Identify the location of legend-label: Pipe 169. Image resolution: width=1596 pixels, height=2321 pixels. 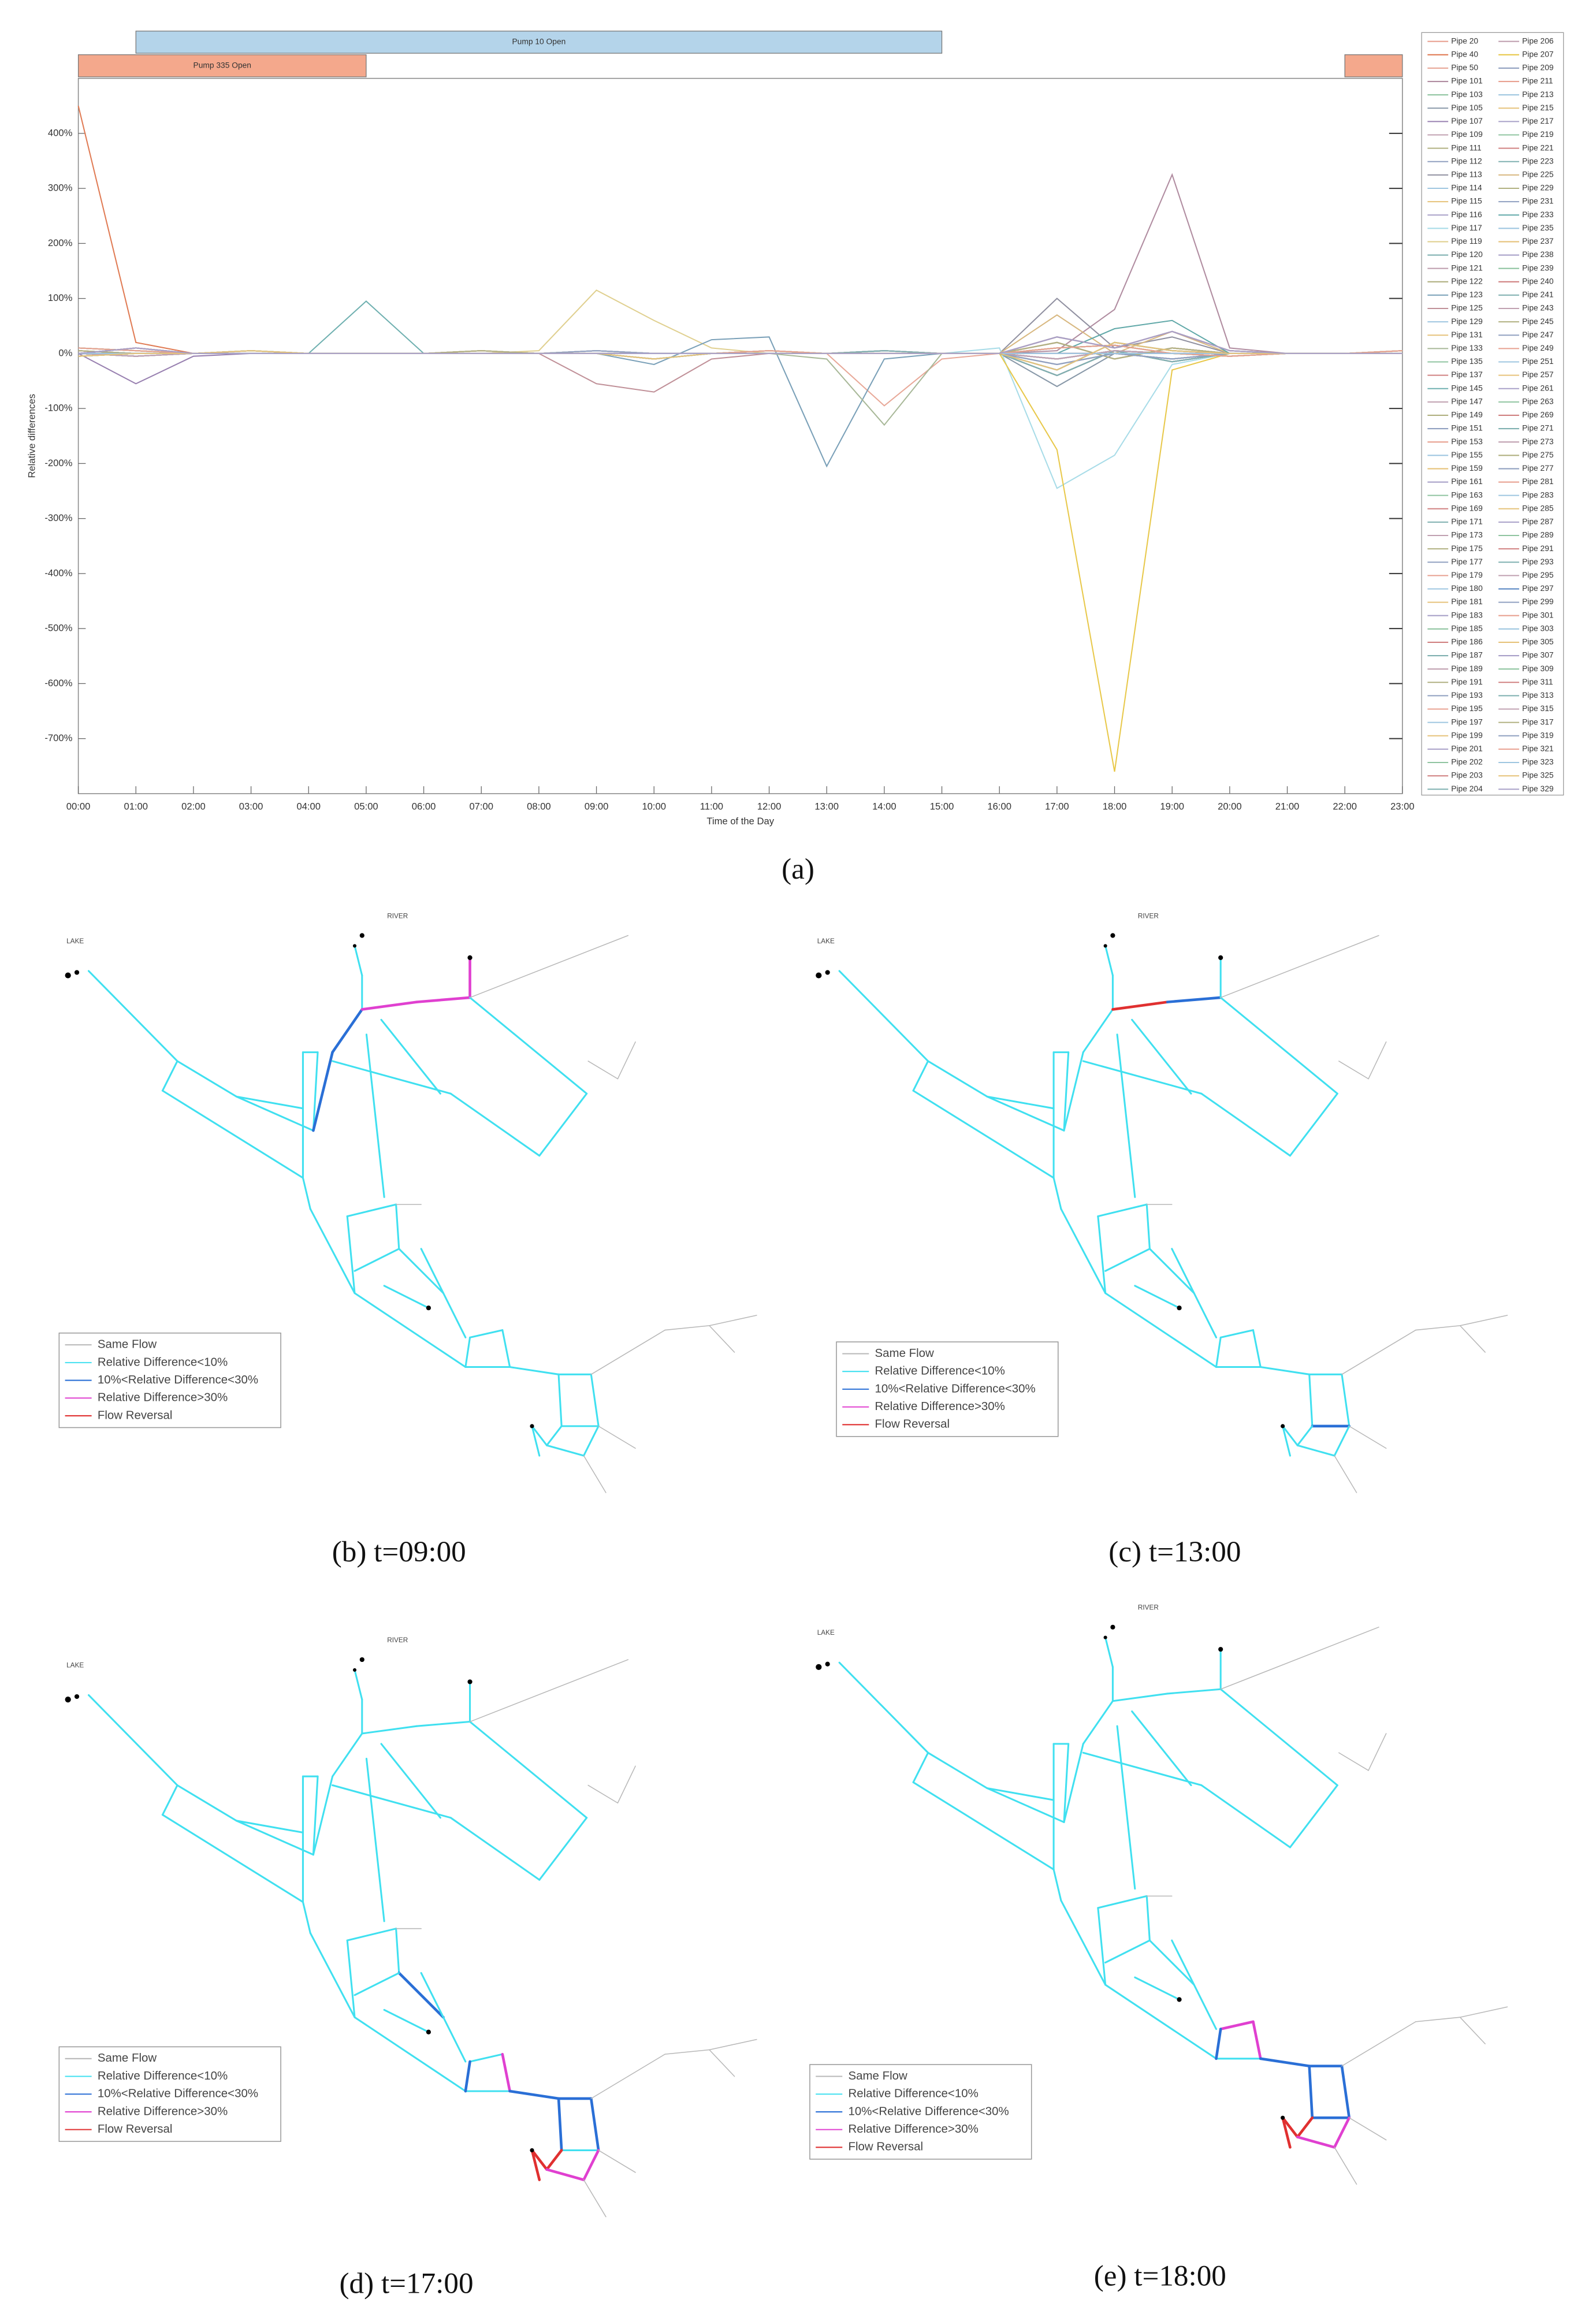
(1467, 507).